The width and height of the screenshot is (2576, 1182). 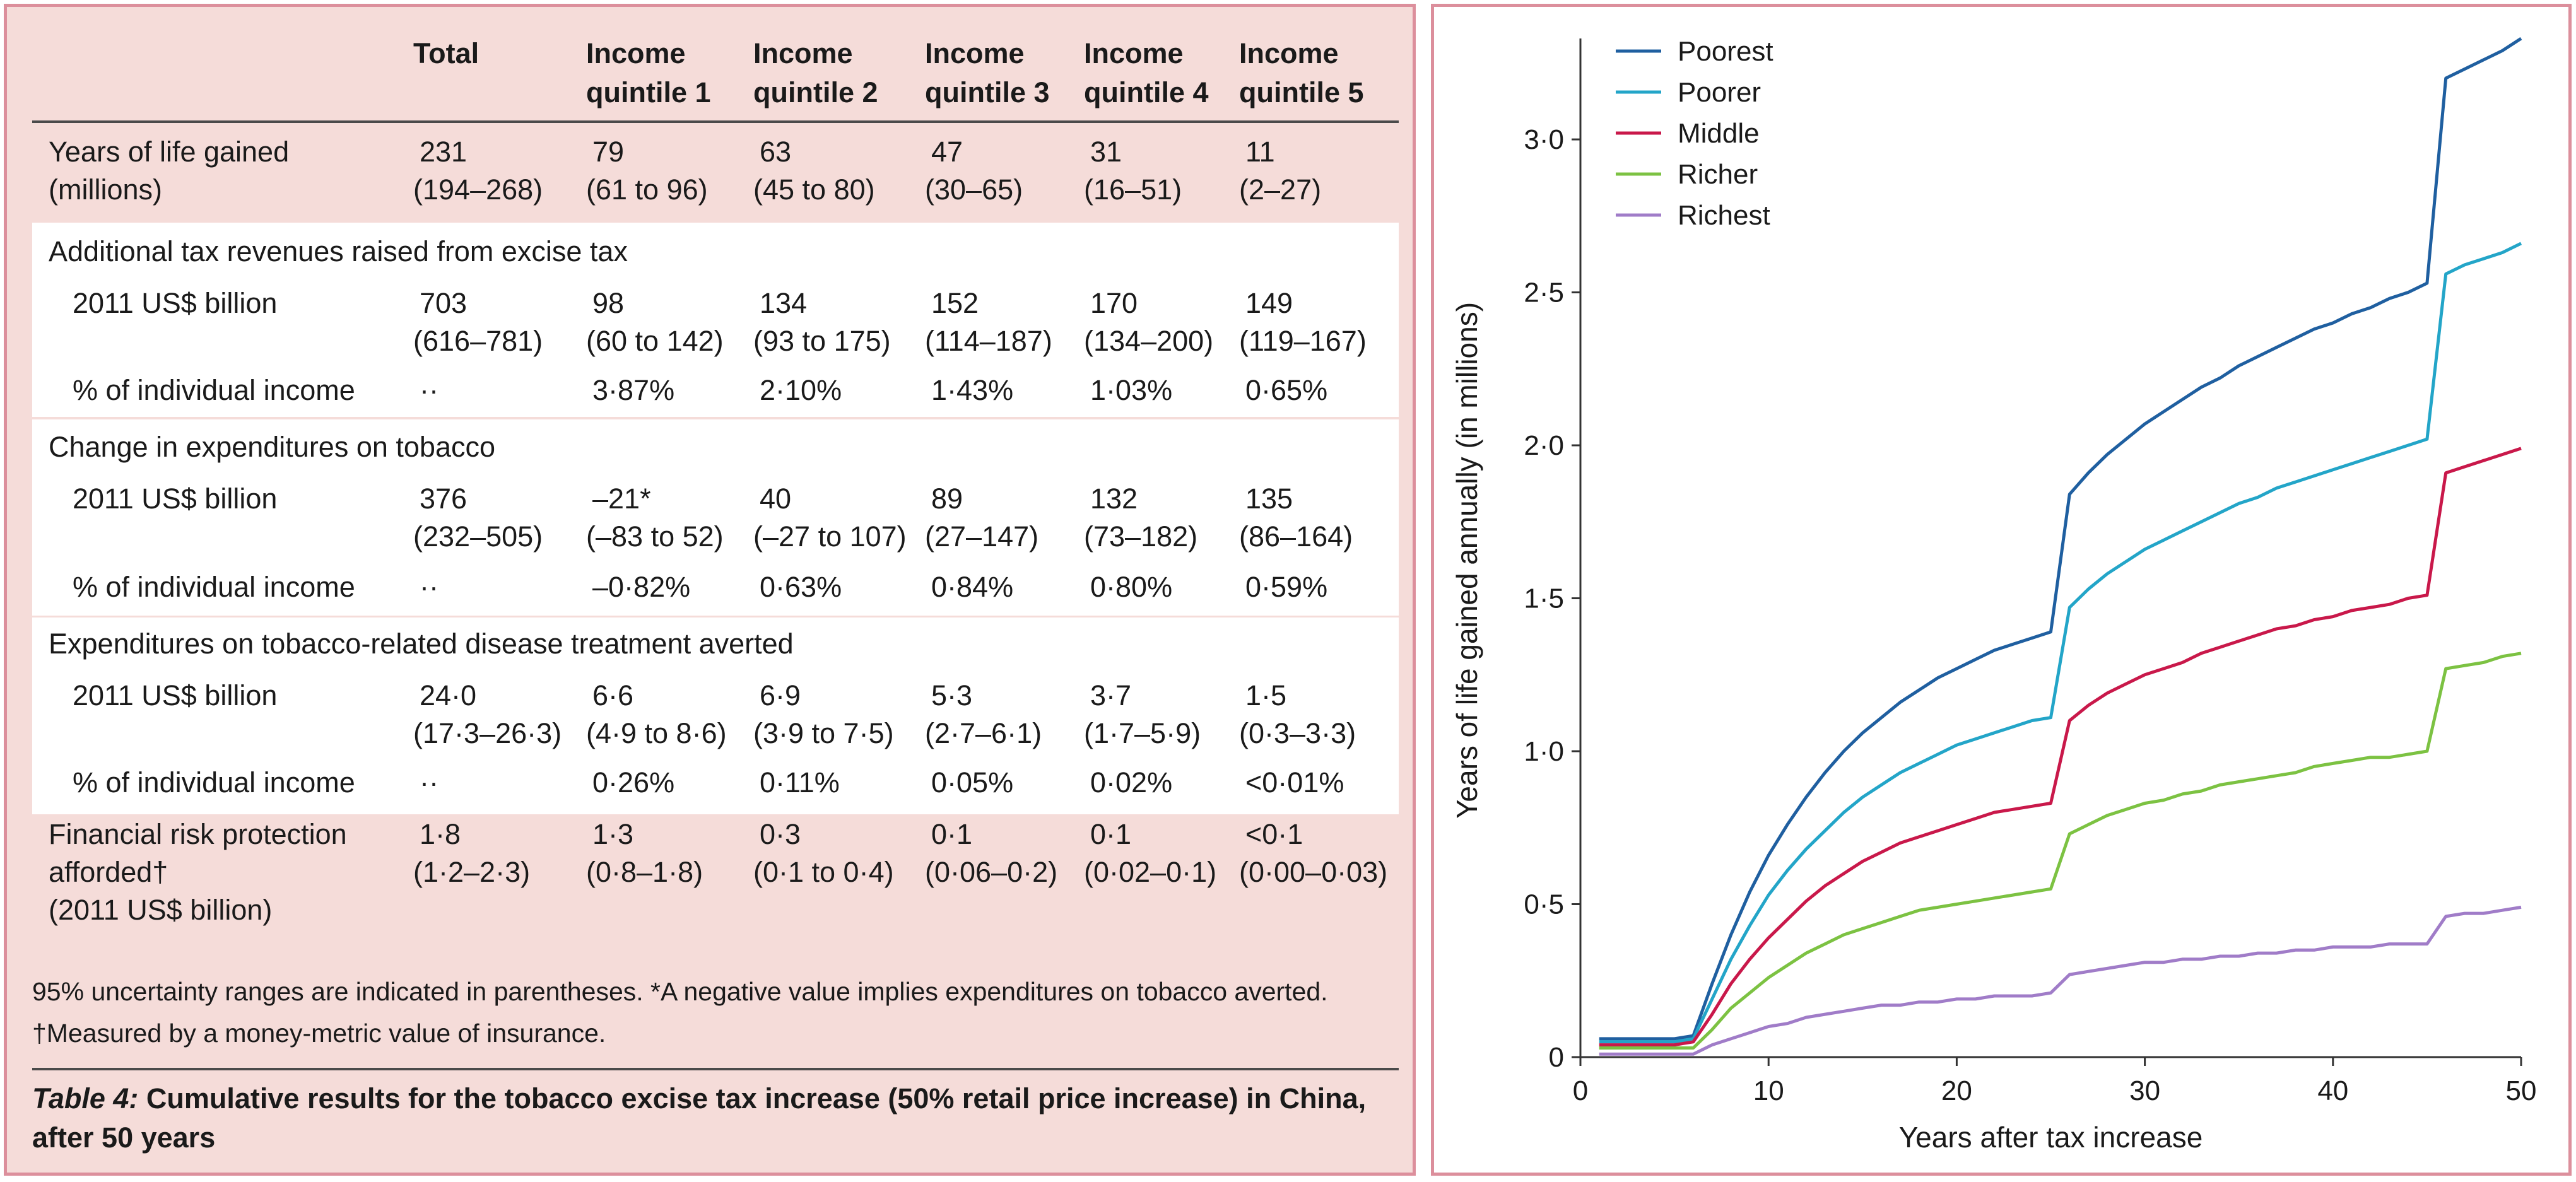 I want to click on x-tick-label: 50, so click(x=2521, y=1090).